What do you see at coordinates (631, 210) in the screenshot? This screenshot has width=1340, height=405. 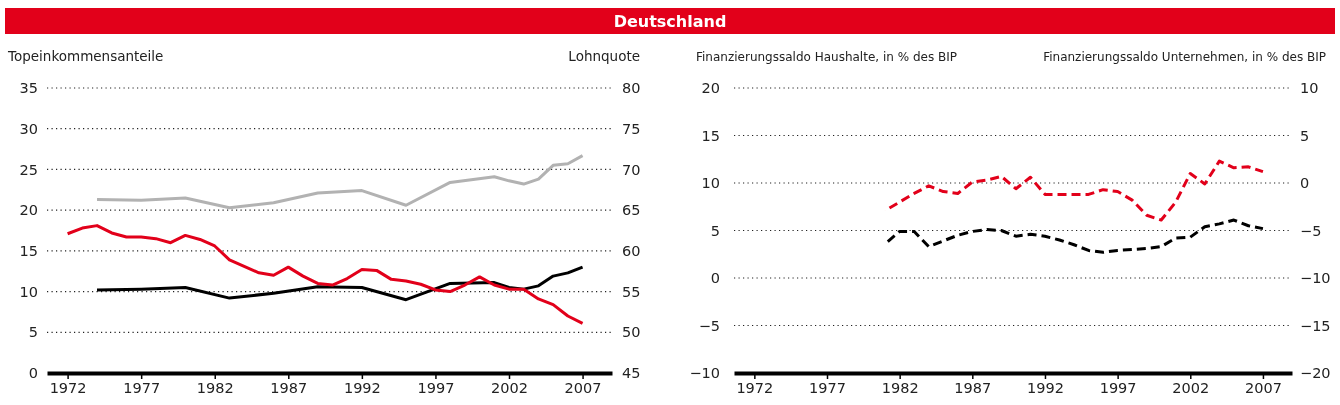 I see `y2-tick-label: 65` at bounding box center [631, 210].